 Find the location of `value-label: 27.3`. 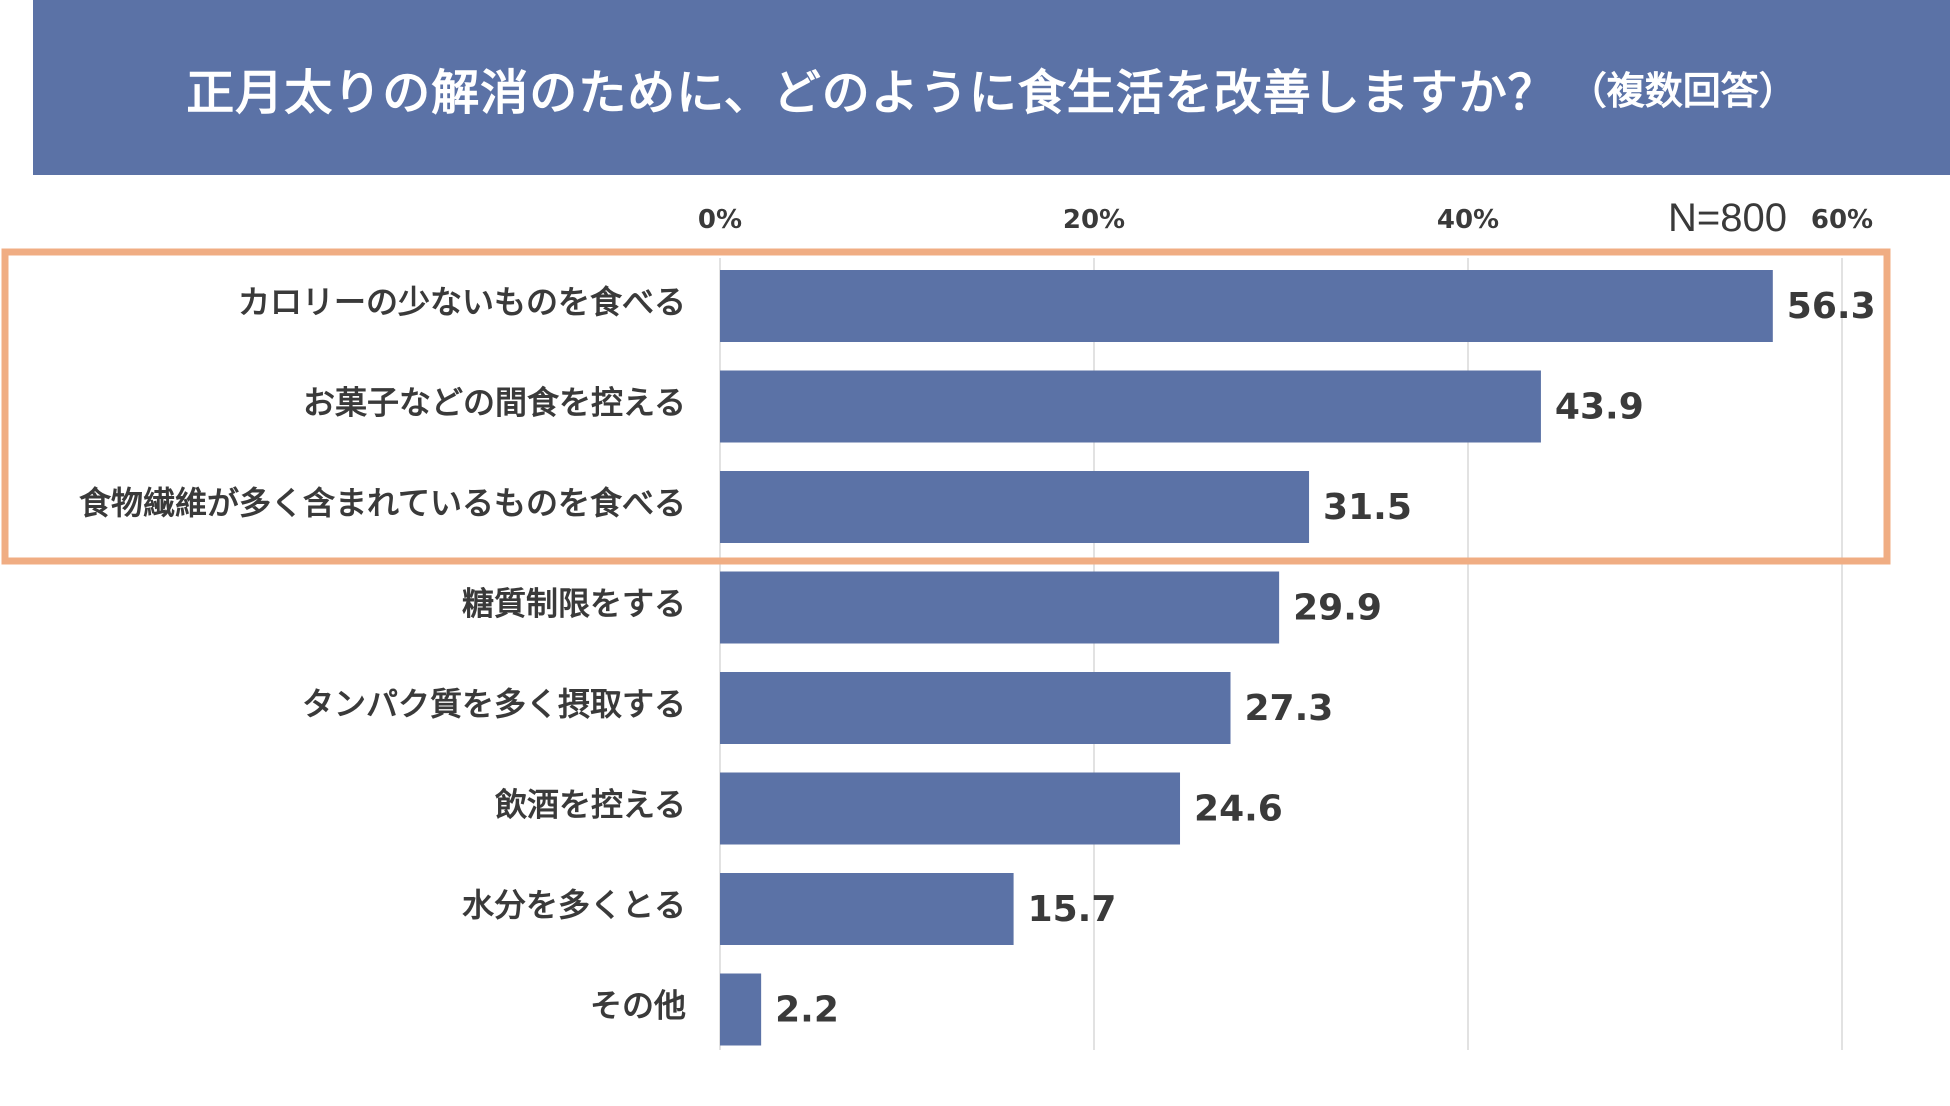

value-label: 27.3 is located at coordinates (1289, 708).